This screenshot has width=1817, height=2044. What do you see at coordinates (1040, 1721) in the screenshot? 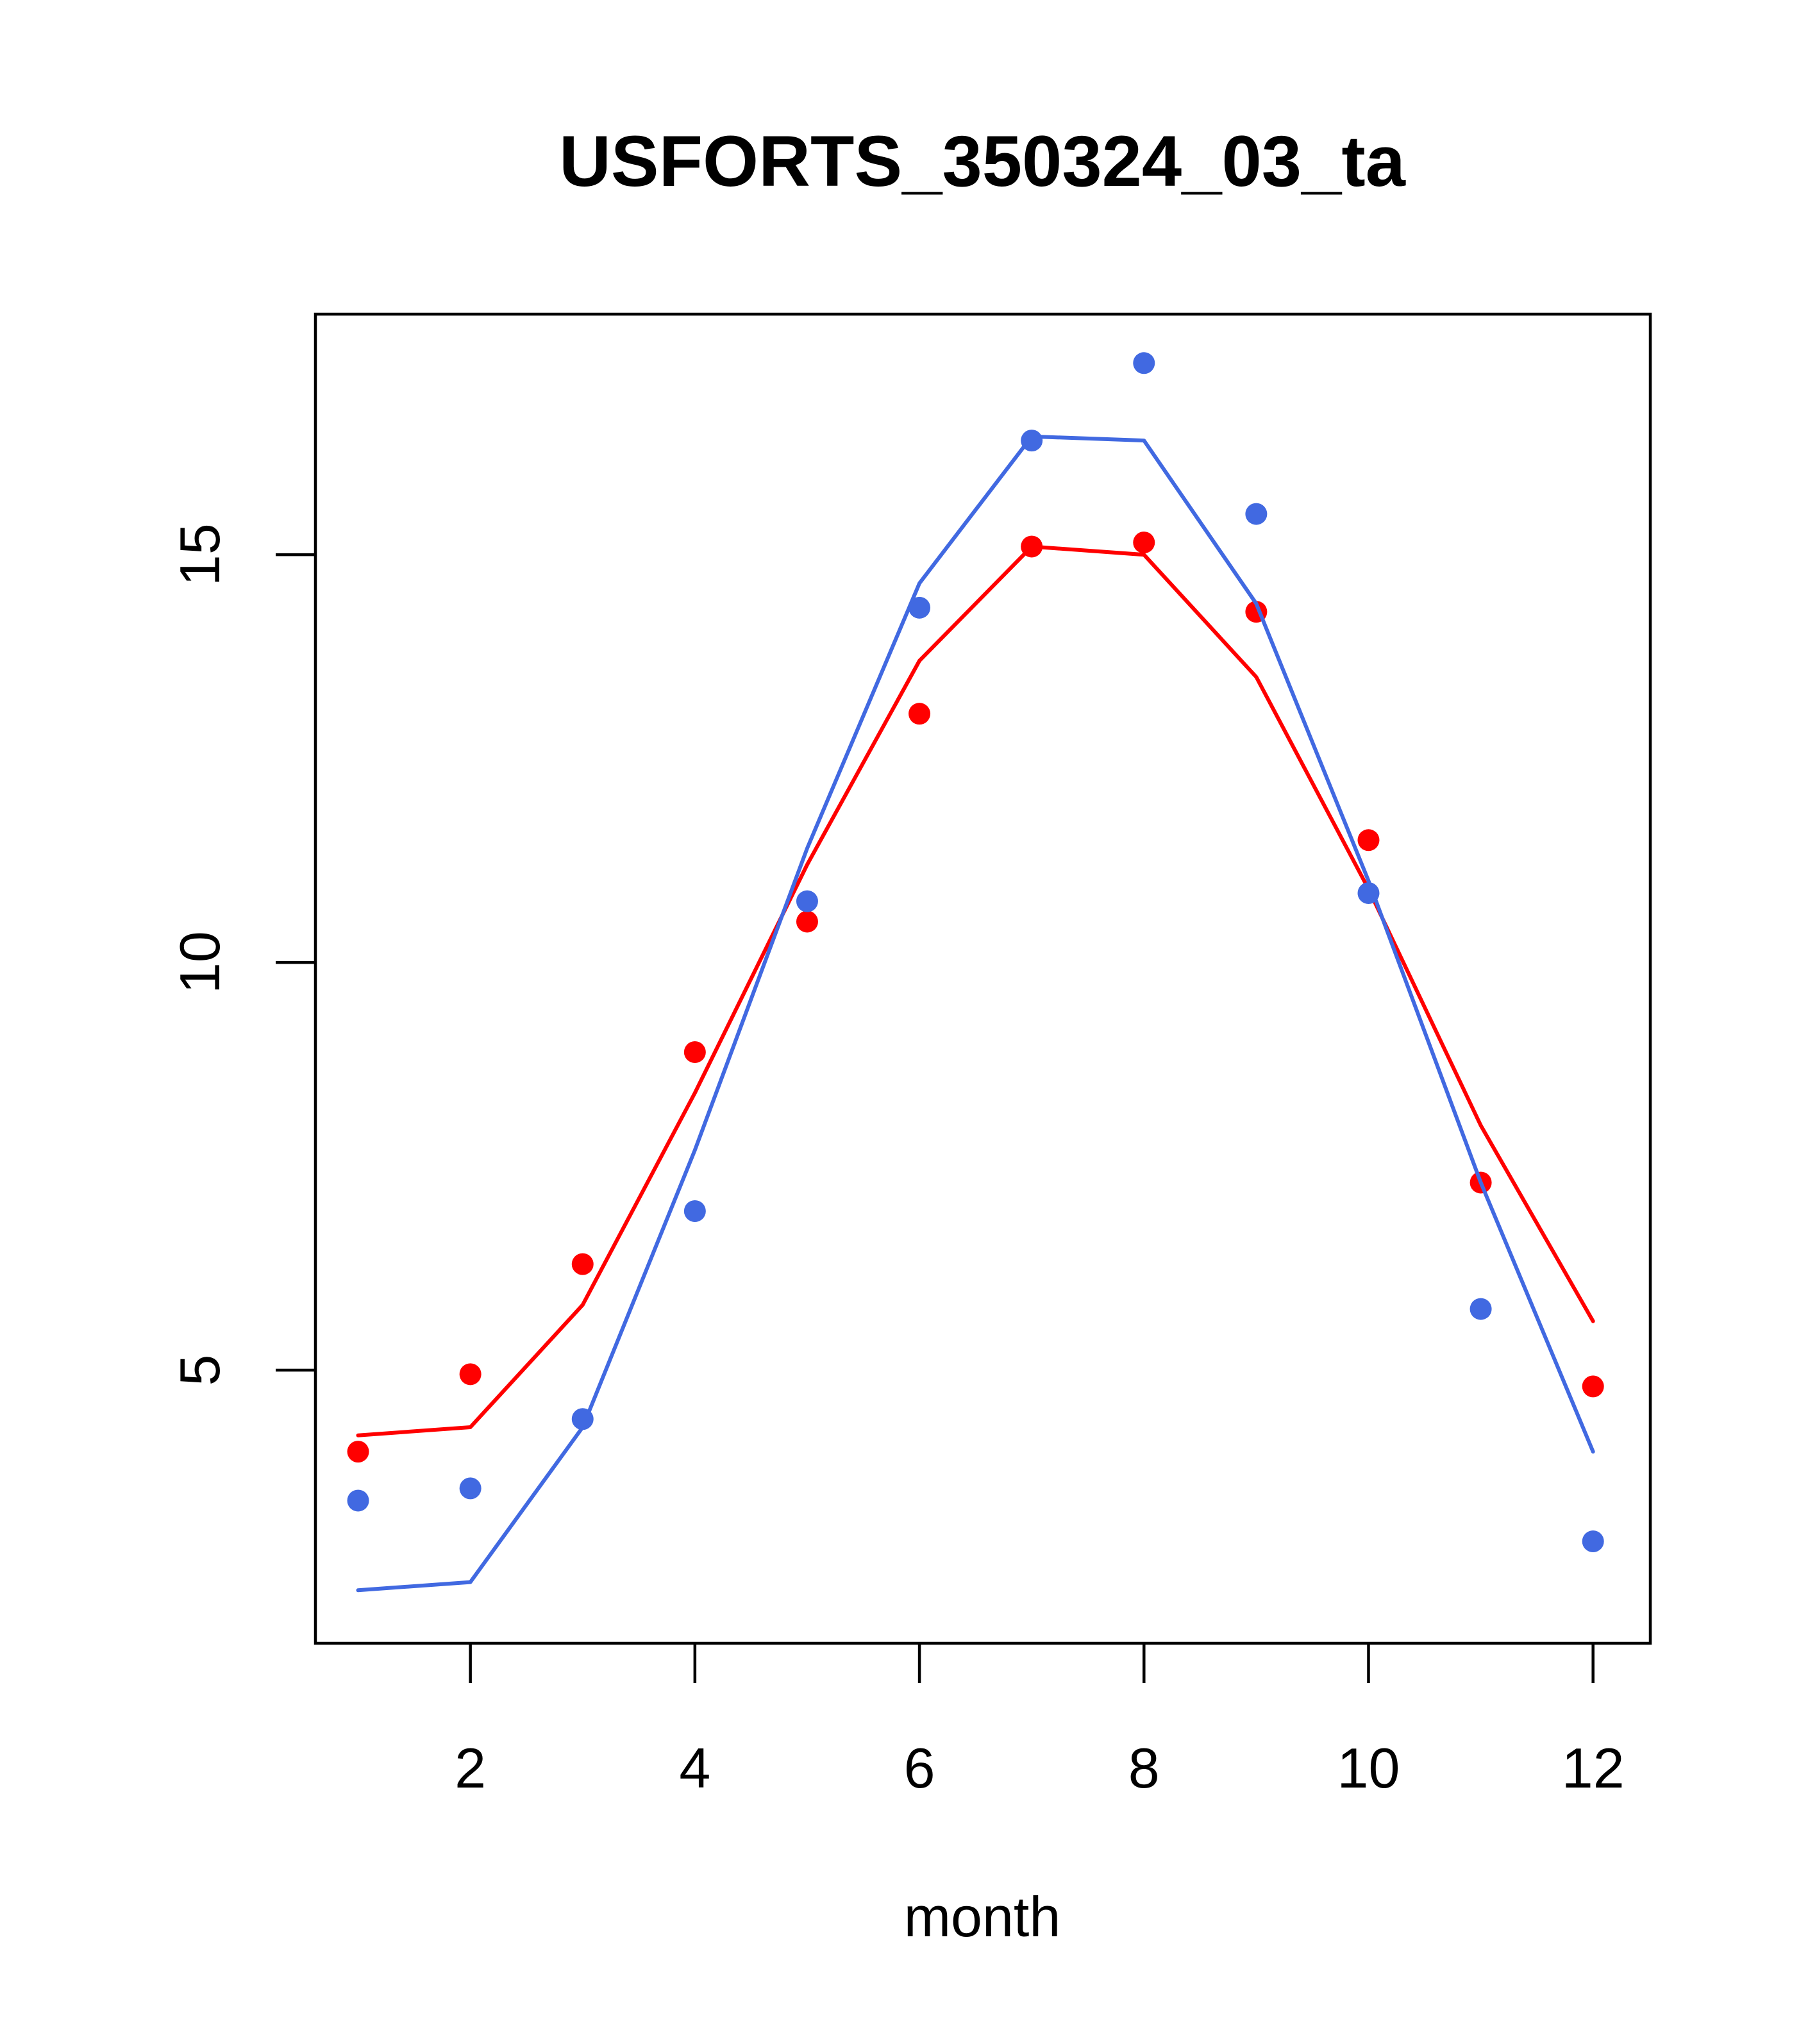
I see `x-axis: 2 4 6 8 10 12` at bounding box center [1040, 1721].